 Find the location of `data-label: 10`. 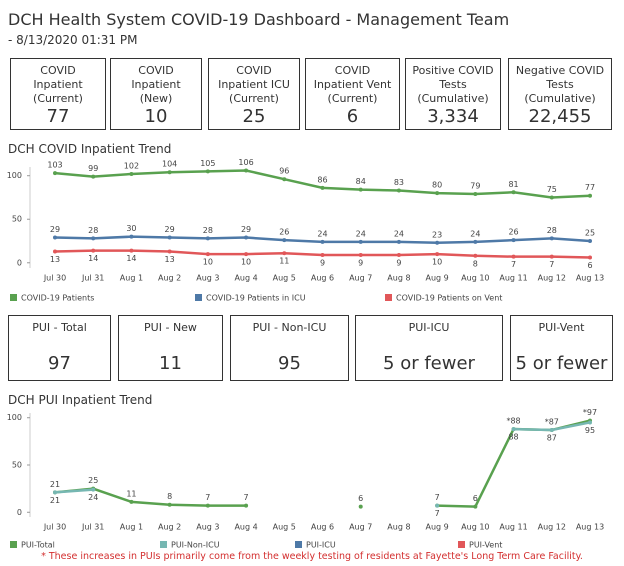

data-label: 10 is located at coordinates (246, 262).